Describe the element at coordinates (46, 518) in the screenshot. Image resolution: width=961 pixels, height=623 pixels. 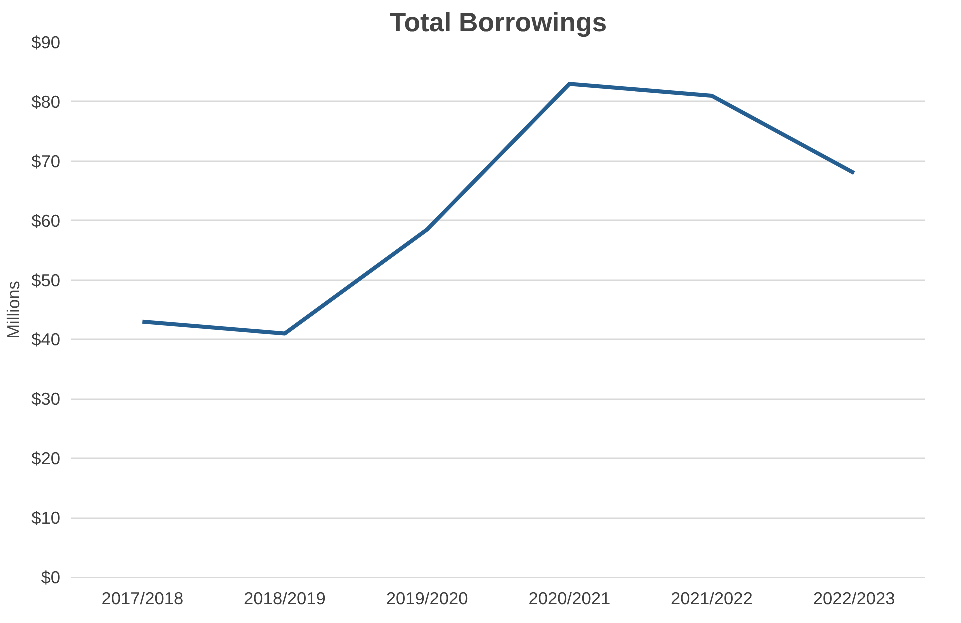
I see `y-tick-label: $10` at that location.